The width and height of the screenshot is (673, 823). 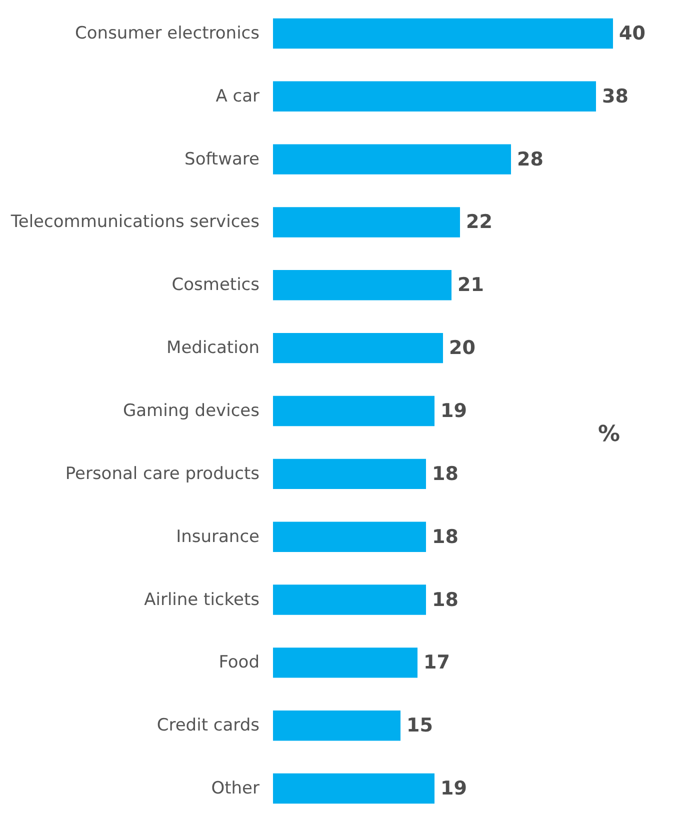 What do you see at coordinates (632, 33) in the screenshot?
I see `data-label: 40` at bounding box center [632, 33].